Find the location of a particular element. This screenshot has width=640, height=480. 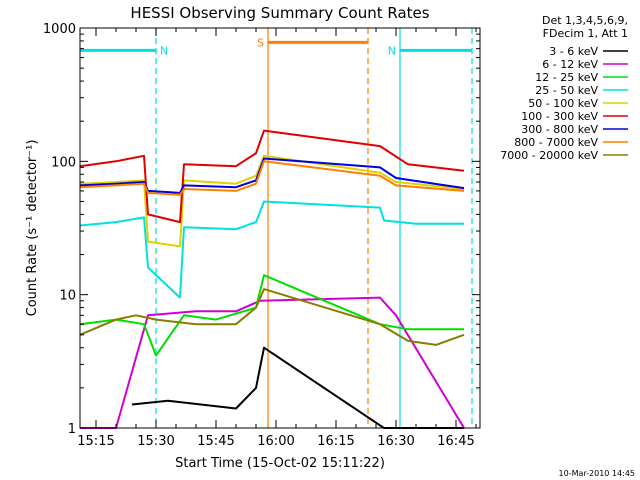

legend-label-50-100-kev: 50 - 100 keV is located at coordinates (563, 103).